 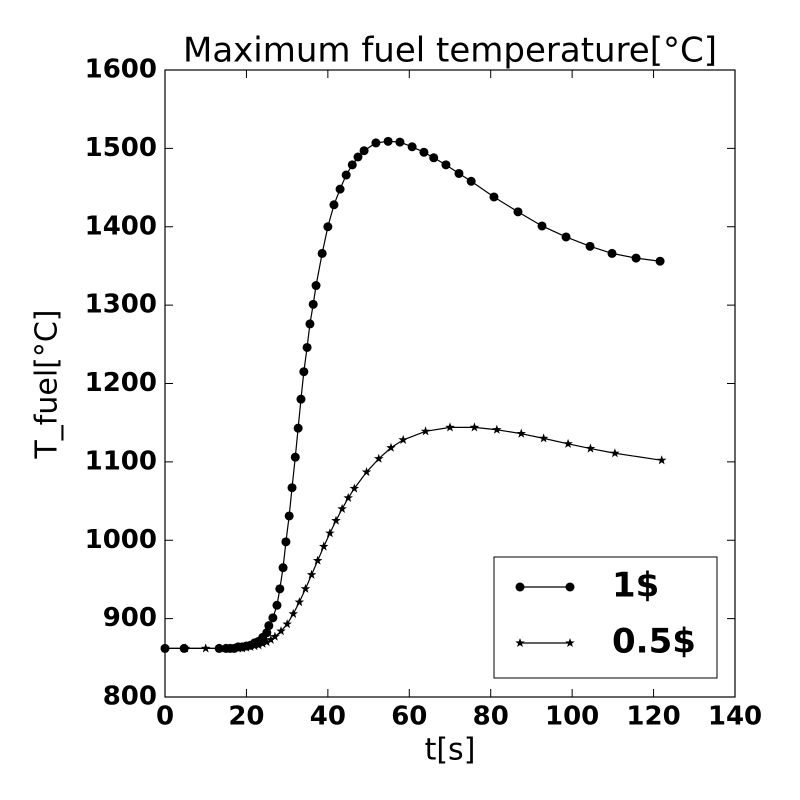 I want to click on y-tick-label: 1100, so click(x=121, y=461).